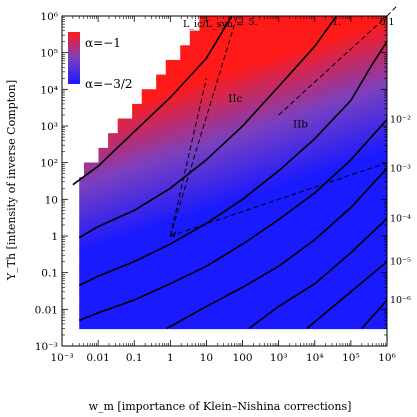  What do you see at coordinates (222, 358) in the screenshot?
I see `x-tick-labels: 10⁻³ 0.01 0.1 1 10 100 10³ 10⁴ 10⁵ 10⁶` at bounding box center [222, 358].